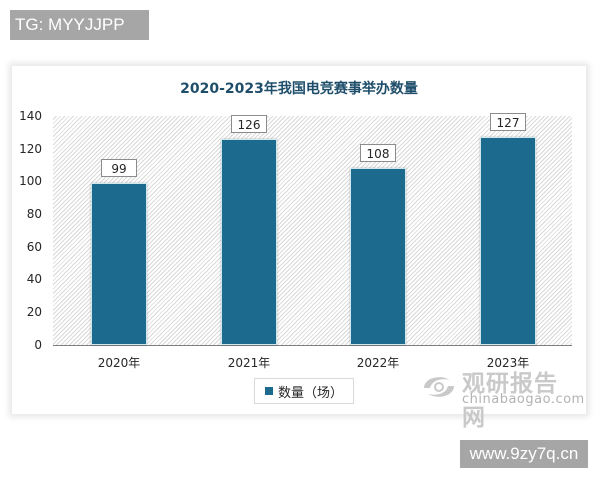 This screenshot has height=480, width=600. What do you see at coordinates (268, 391) in the screenshot?
I see `legend-swatch` at bounding box center [268, 391].